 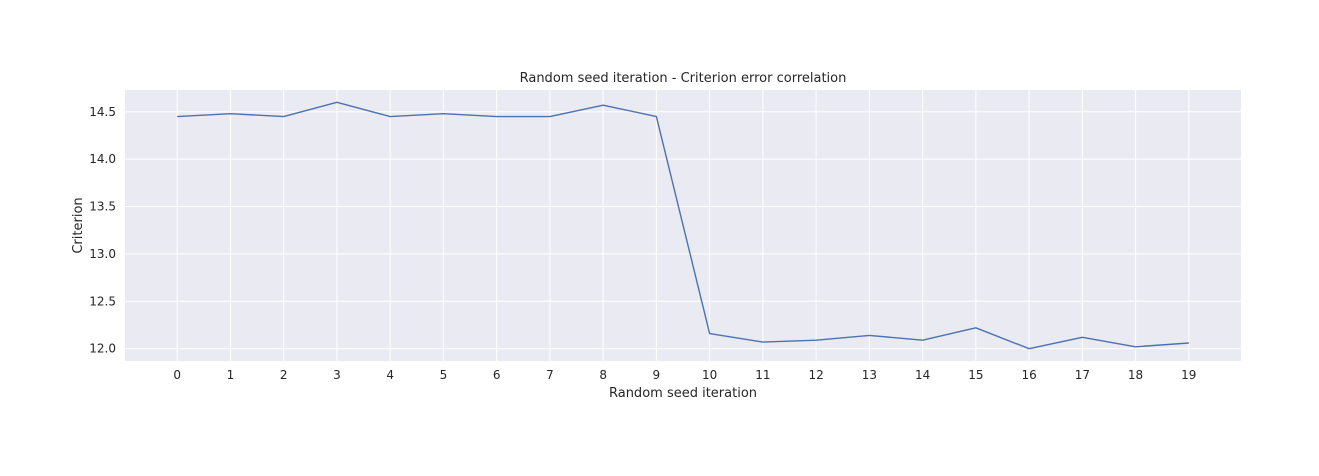 I want to click on x-tick-label: 0, so click(x=177, y=375).